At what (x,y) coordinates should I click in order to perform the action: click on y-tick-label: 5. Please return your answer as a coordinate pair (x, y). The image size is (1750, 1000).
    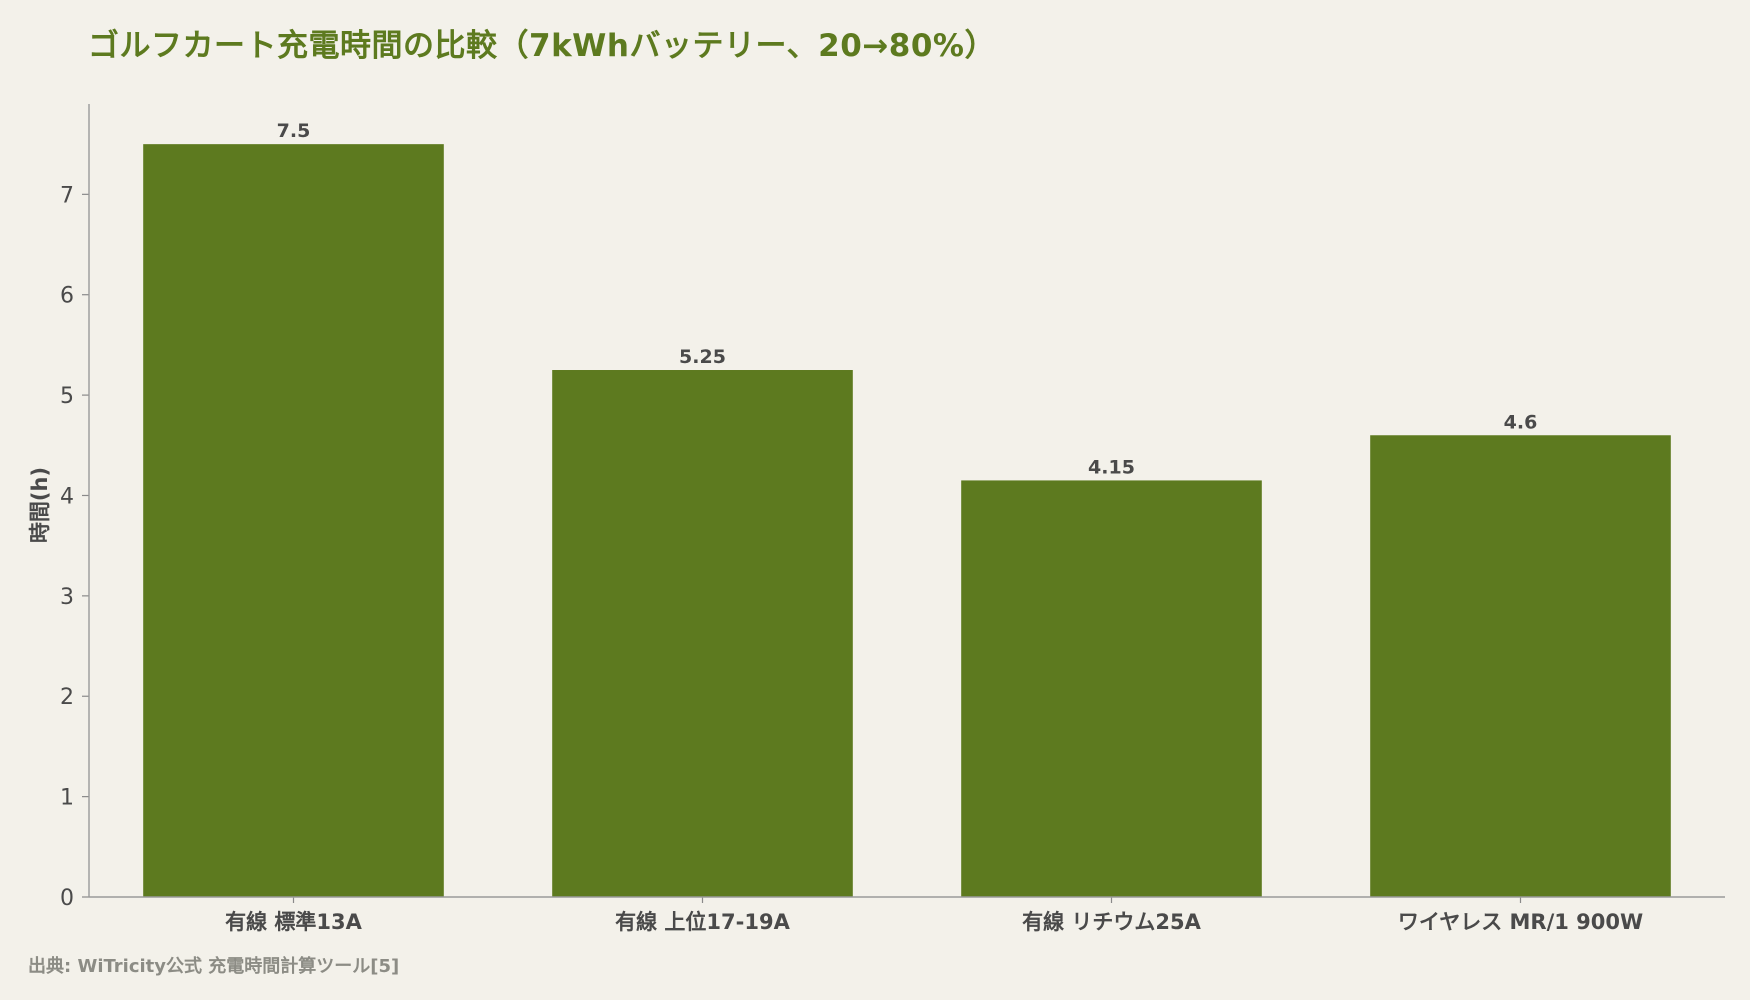
    Looking at the image, I should click on (67, 396).